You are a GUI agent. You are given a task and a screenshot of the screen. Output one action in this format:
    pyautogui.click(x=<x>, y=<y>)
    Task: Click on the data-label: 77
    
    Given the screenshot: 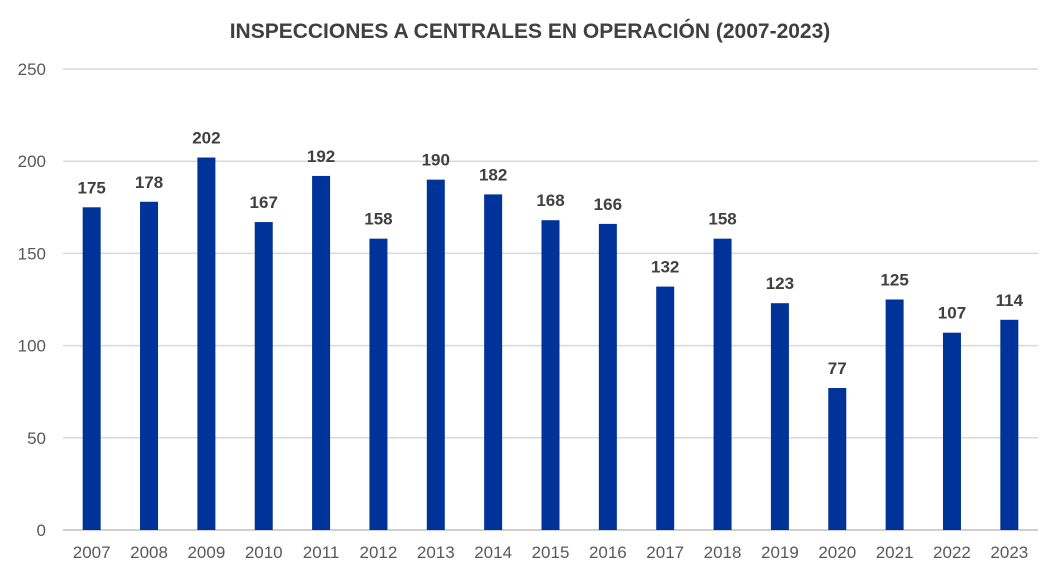 What is the action you would take?
    pyautogui.click(x=837, y=368)
    